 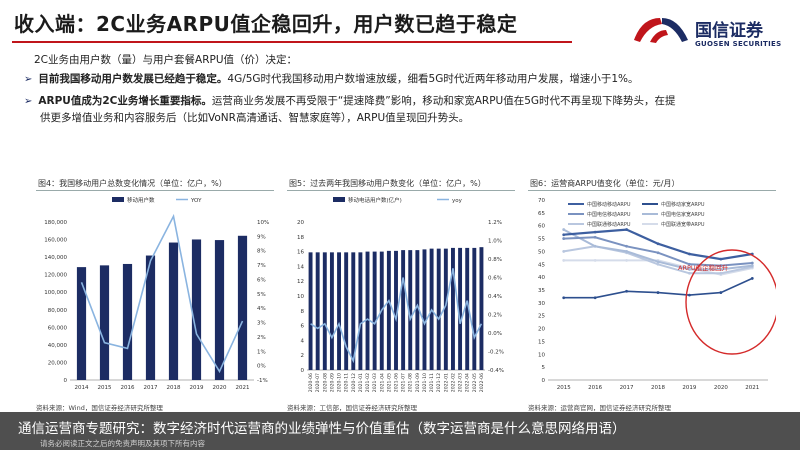 I want to click on x-axis-tick-label: 2021-11, so click(x=432, y=382).